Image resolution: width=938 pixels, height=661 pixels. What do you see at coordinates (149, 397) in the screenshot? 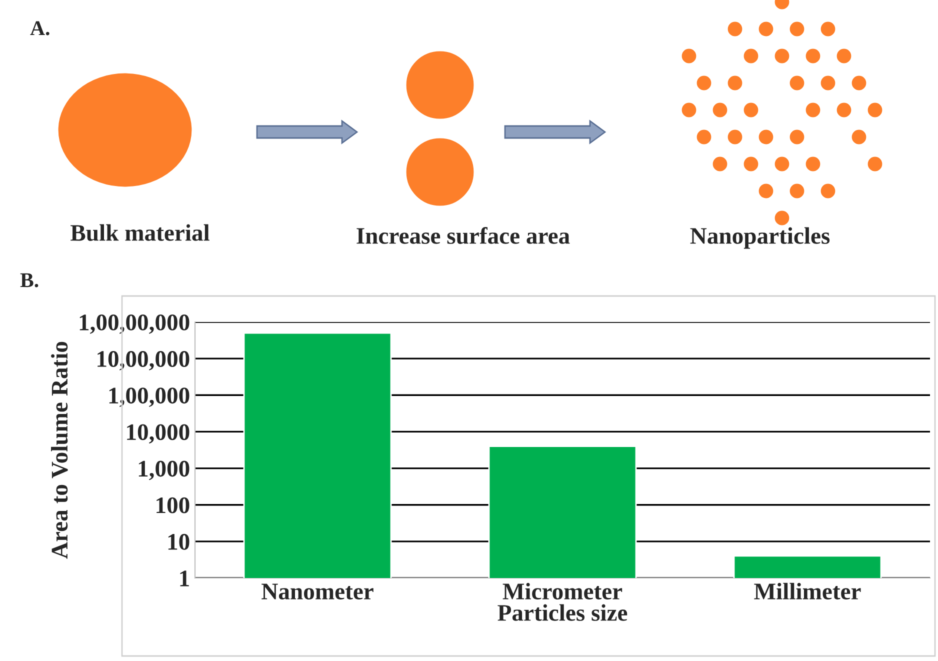
I see `y-tick-label: 1,00,000` at bounding box center [149, 397].